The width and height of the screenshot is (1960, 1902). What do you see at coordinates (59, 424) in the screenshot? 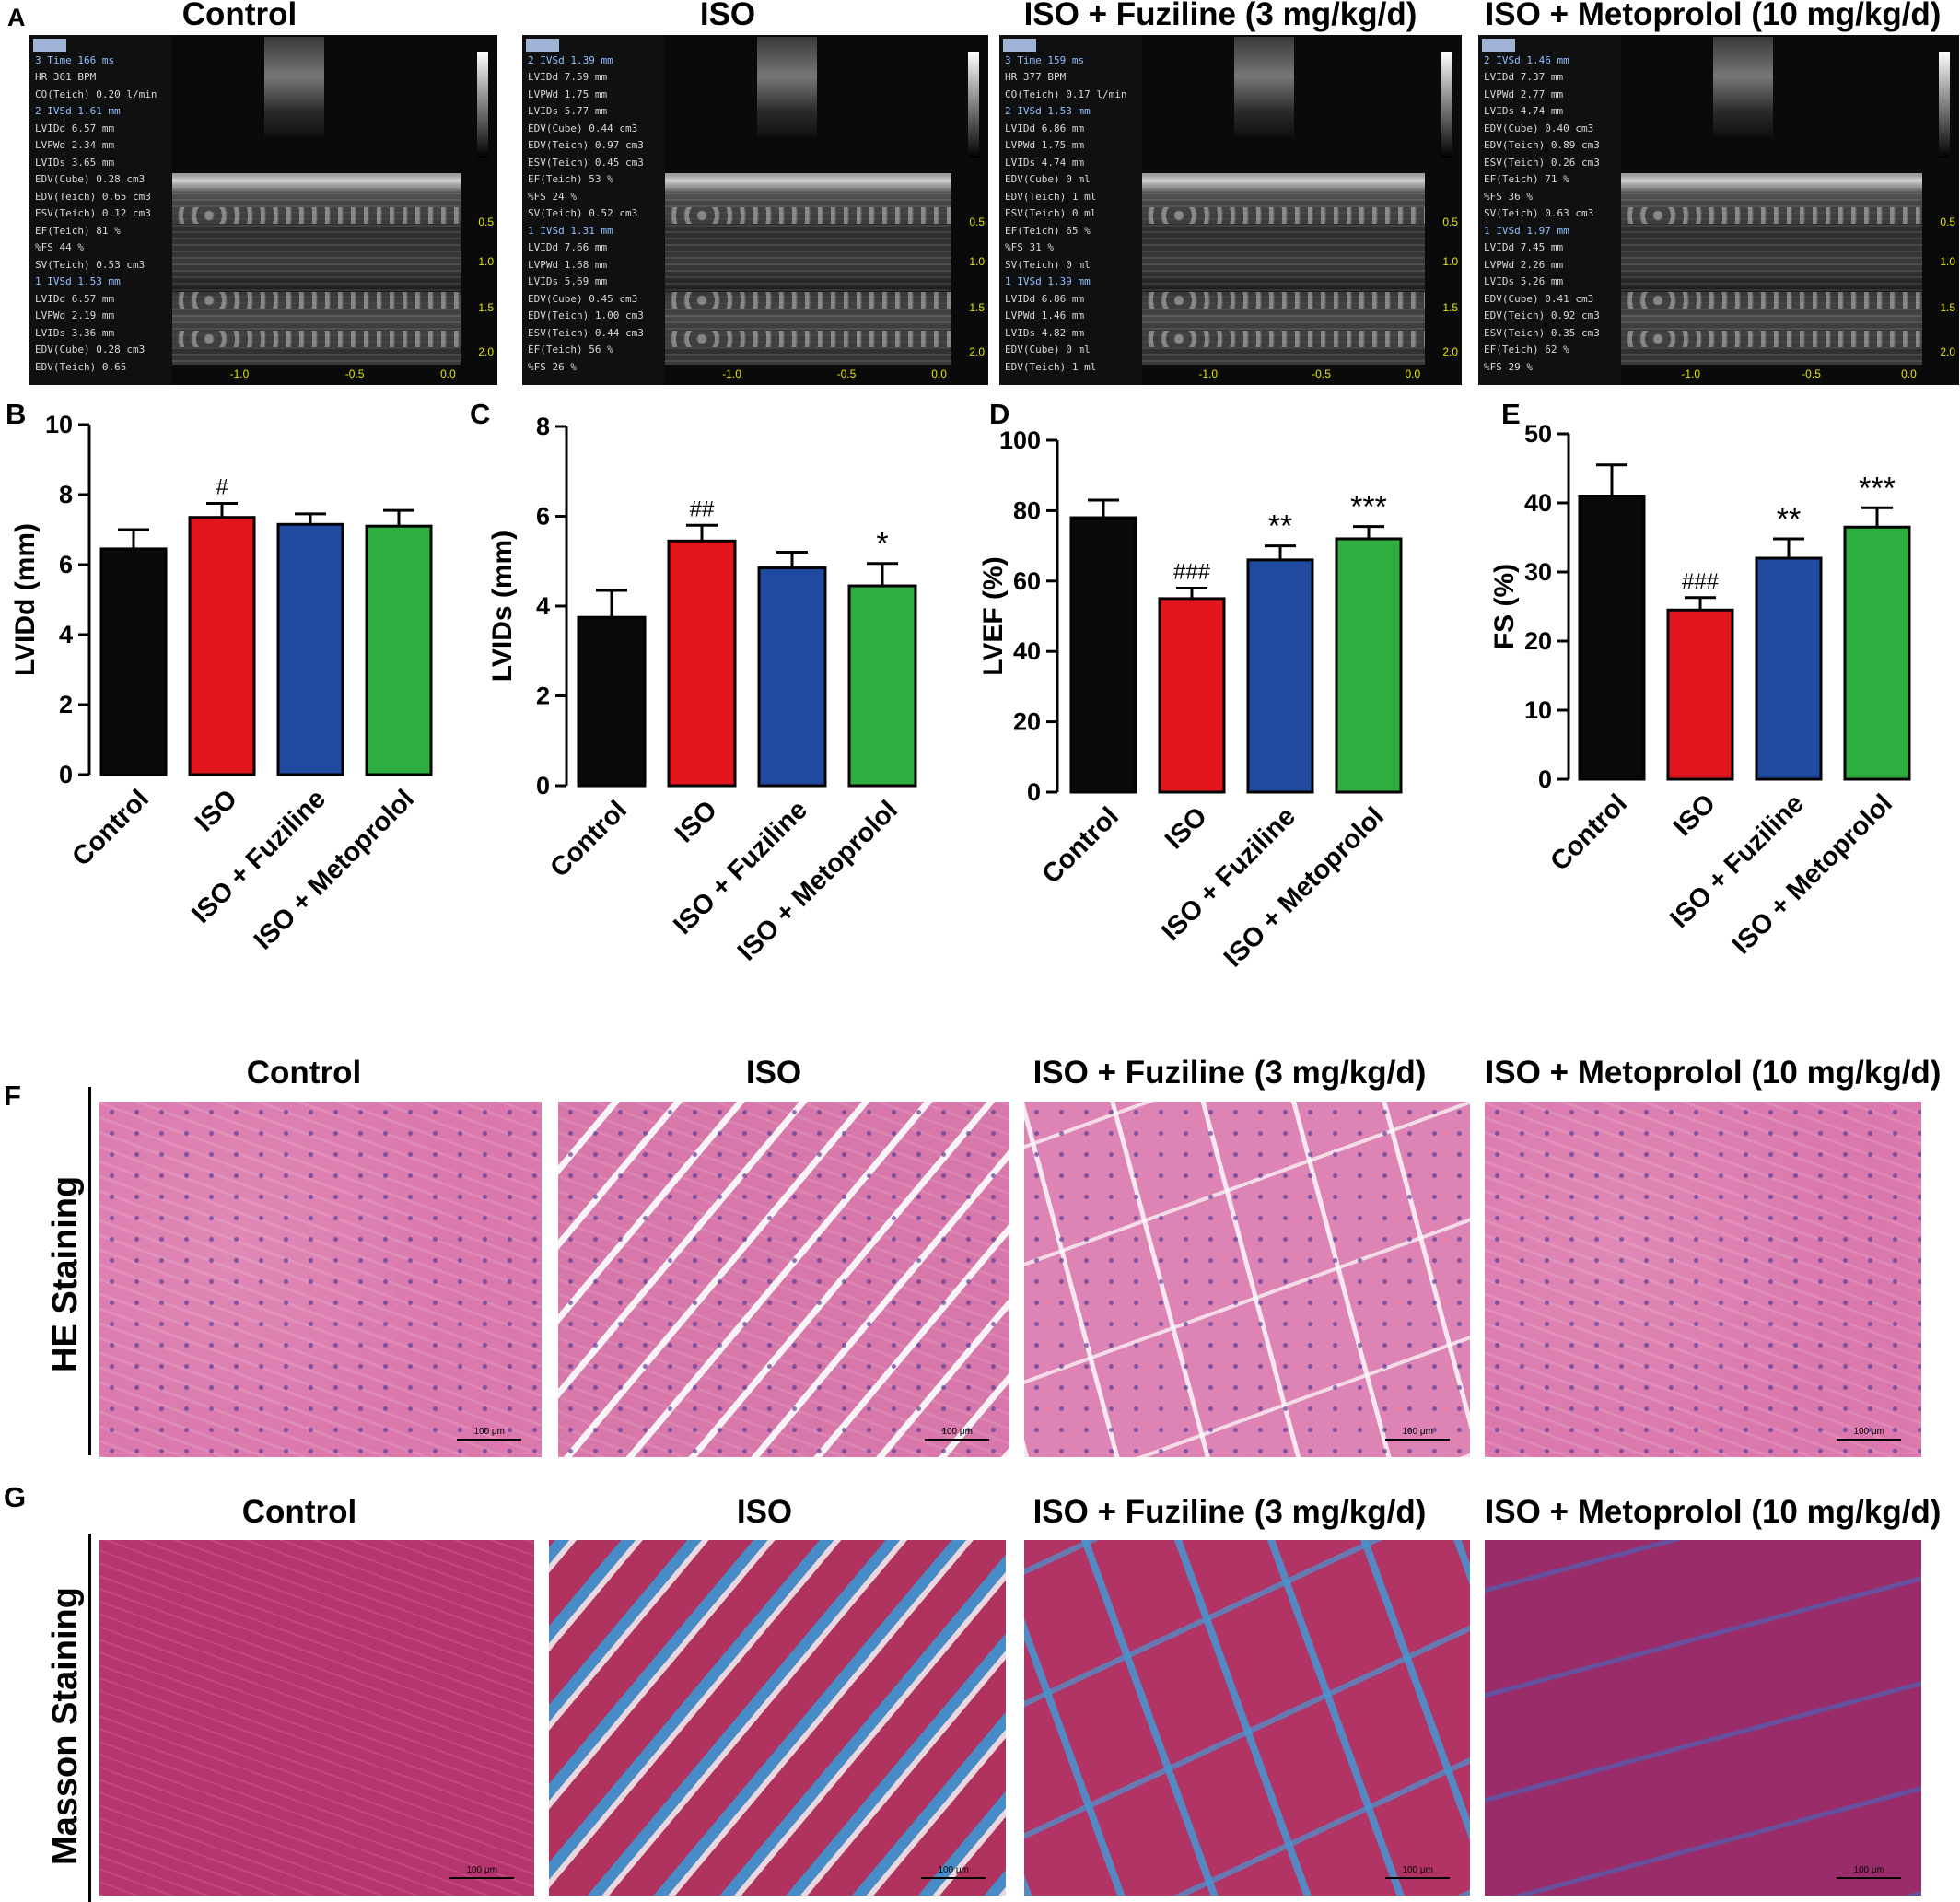
I see `y-tick-label: 10` at bounding box center [59, 424].